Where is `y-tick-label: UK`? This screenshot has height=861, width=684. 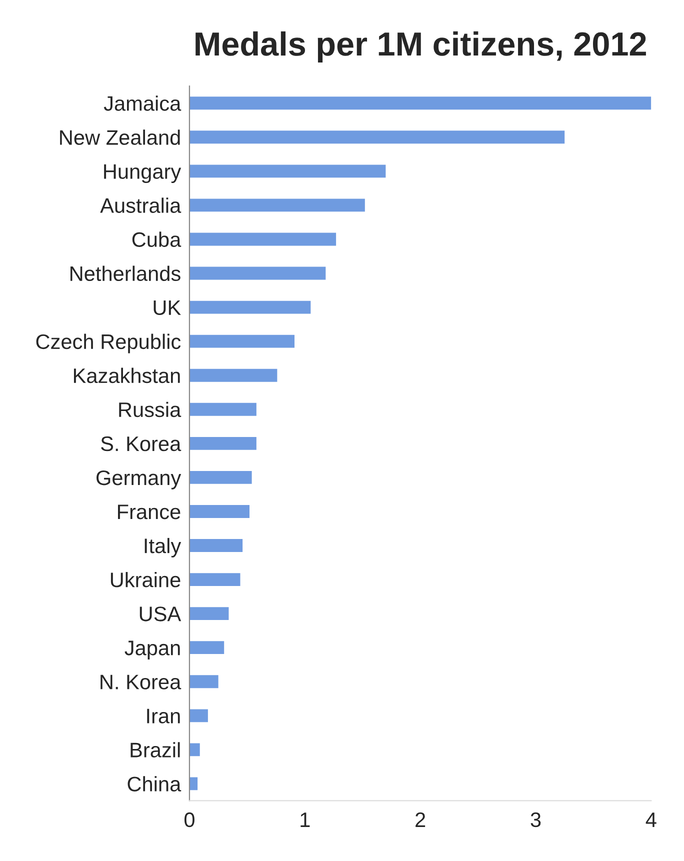
y-tick-label: UK is located at coordinates (167, 308).